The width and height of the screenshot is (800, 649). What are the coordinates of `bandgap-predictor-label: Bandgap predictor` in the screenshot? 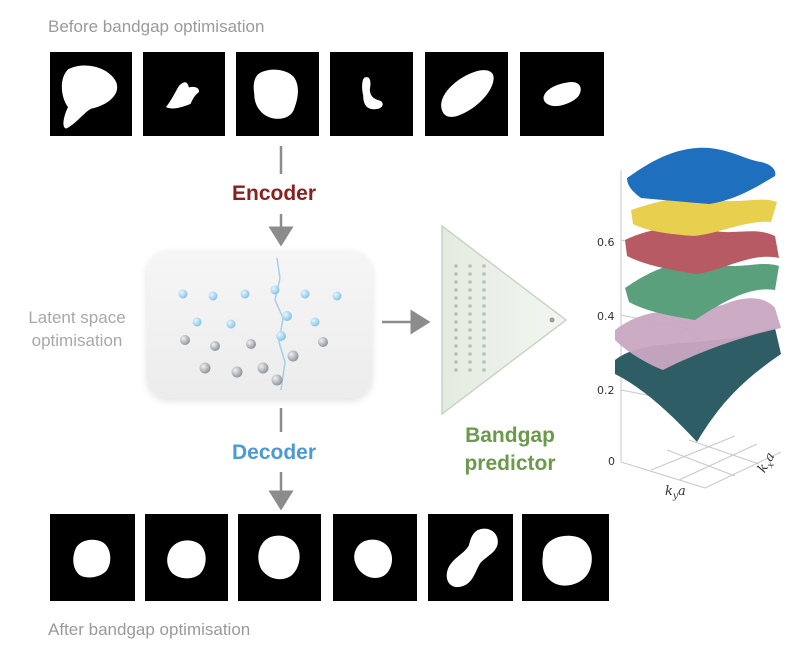 It's located at (510, 450).